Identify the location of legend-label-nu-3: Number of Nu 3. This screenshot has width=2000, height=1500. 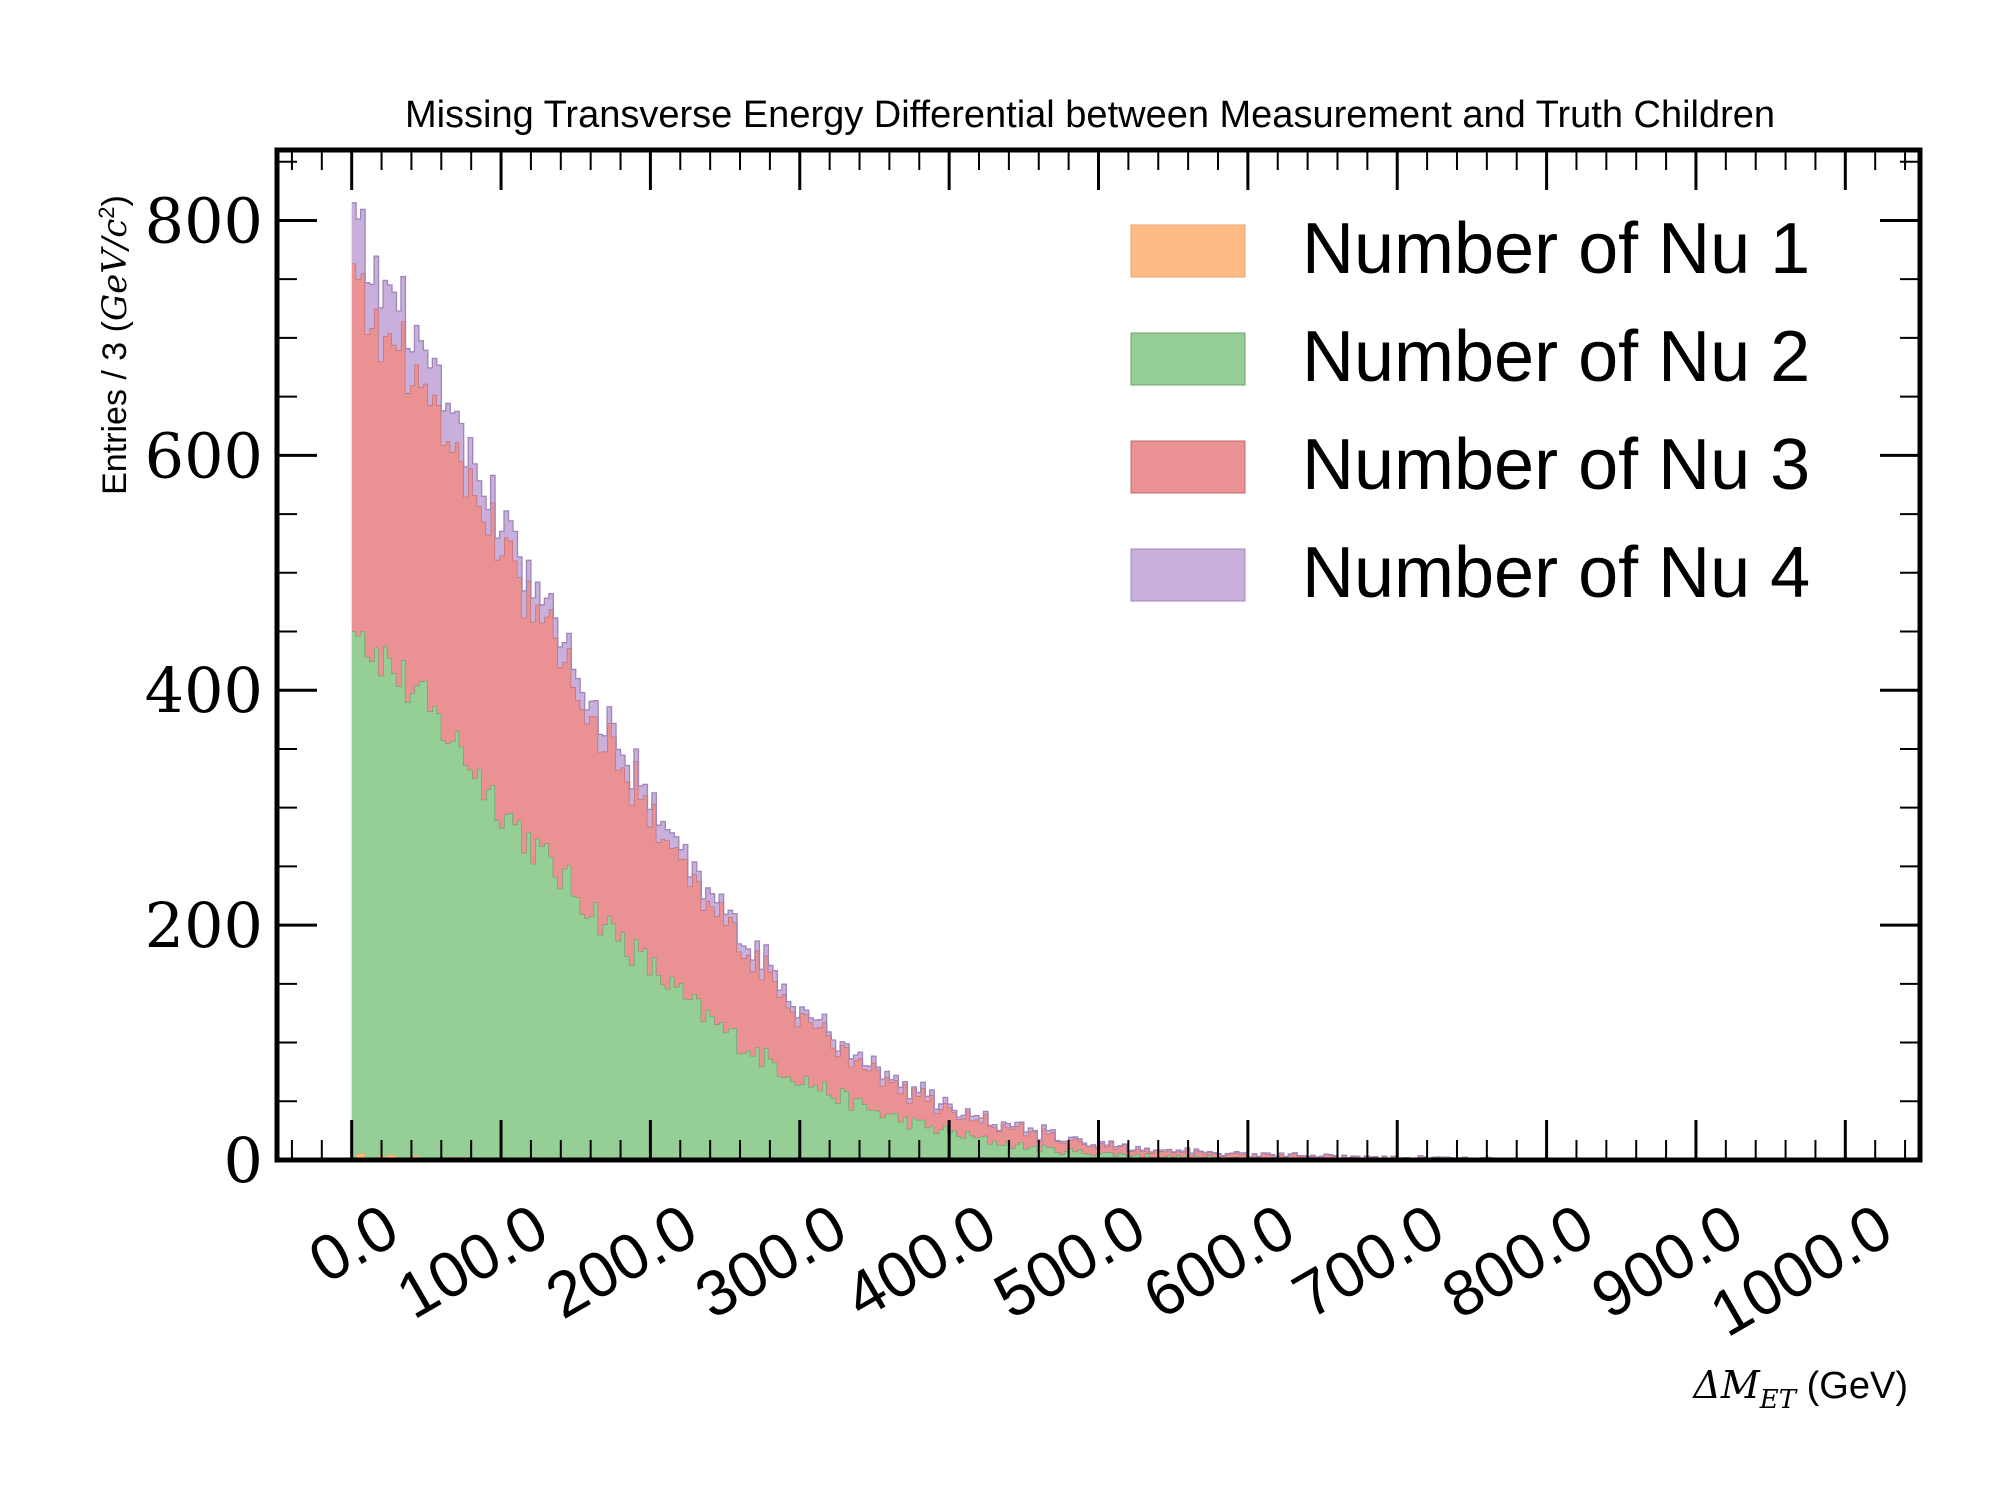
(1556, 465).